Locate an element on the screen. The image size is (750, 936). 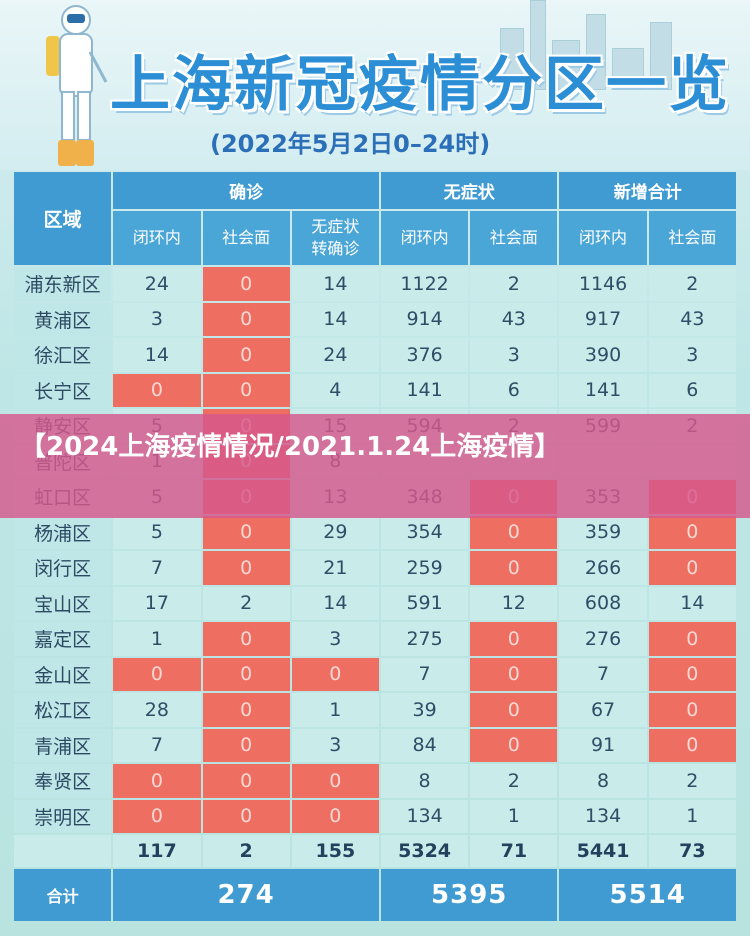
grand-total-value: 5395 is located at coordinates (469, 895).